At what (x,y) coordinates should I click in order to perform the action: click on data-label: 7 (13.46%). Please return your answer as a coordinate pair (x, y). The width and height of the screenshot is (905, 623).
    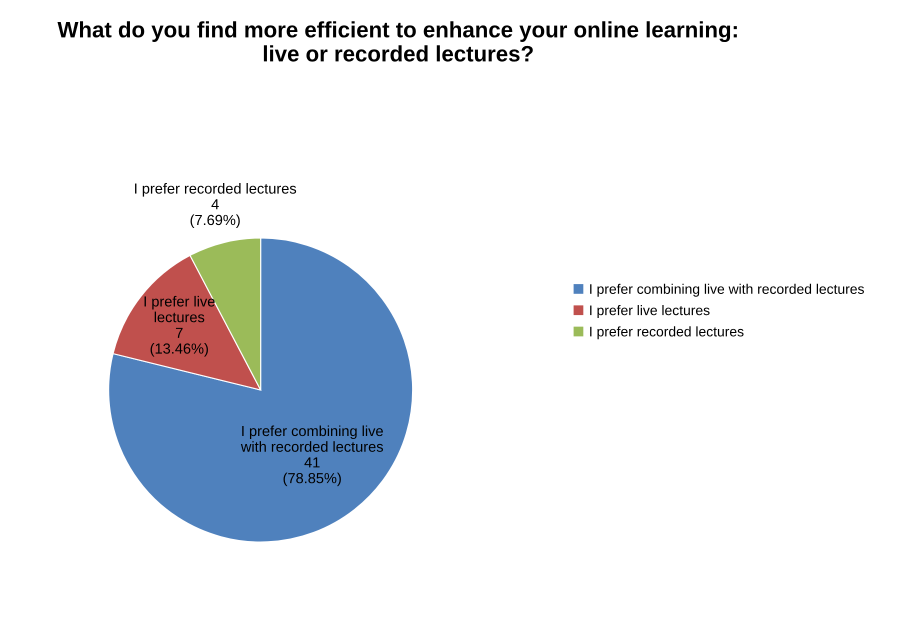
    Looking at the image, I should click on (179, 342).